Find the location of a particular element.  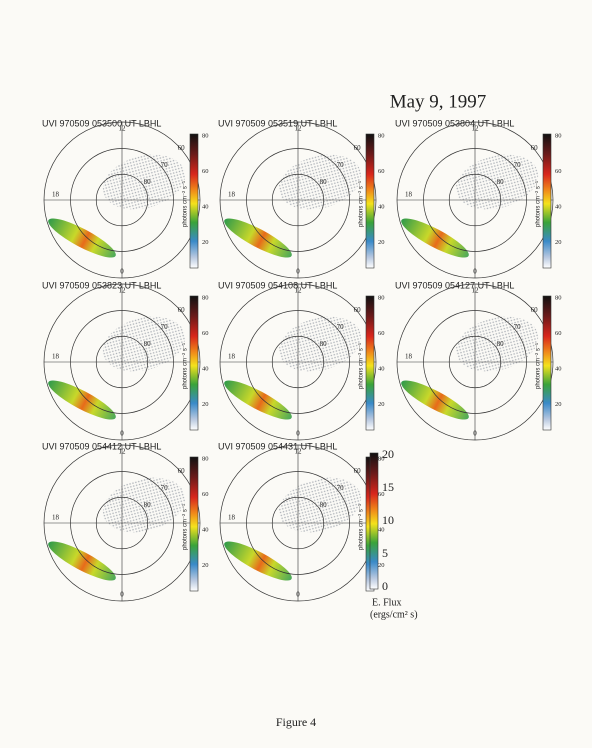

panel-title: UVI 970509 053823 UT LBHL is located at coordinates (101, 285).